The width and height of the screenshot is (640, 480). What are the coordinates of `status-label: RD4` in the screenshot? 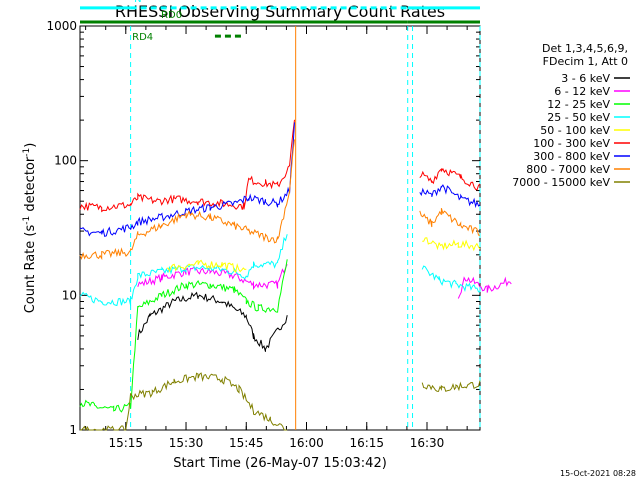 It's located at (142, 37).